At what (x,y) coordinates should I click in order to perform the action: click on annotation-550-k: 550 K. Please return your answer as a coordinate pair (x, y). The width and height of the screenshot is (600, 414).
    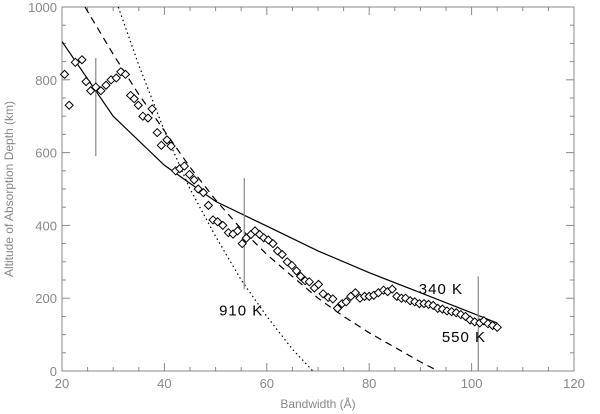
    Looking at the image, I should click on (464, 337).